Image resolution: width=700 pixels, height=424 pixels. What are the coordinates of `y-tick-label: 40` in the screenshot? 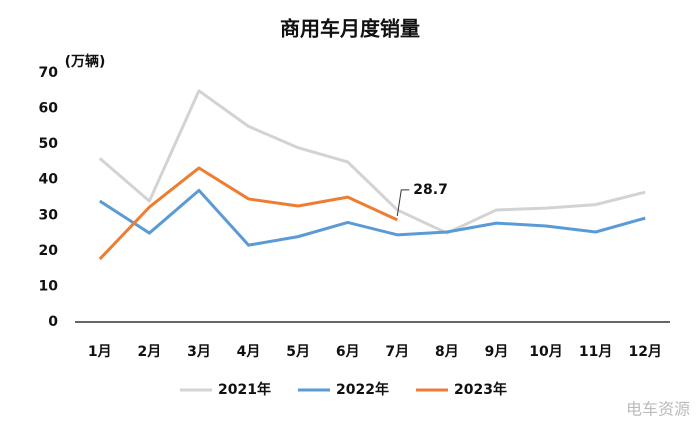 It's located at (49, 180).